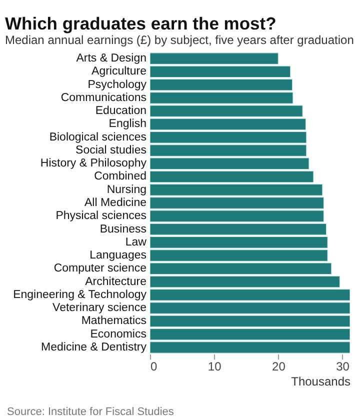 The image size is (355, 418). Describe the element at coordinates (94, 347) in the screenshot. I see `y-tick-label: Medicine & Dentistry` at that location.